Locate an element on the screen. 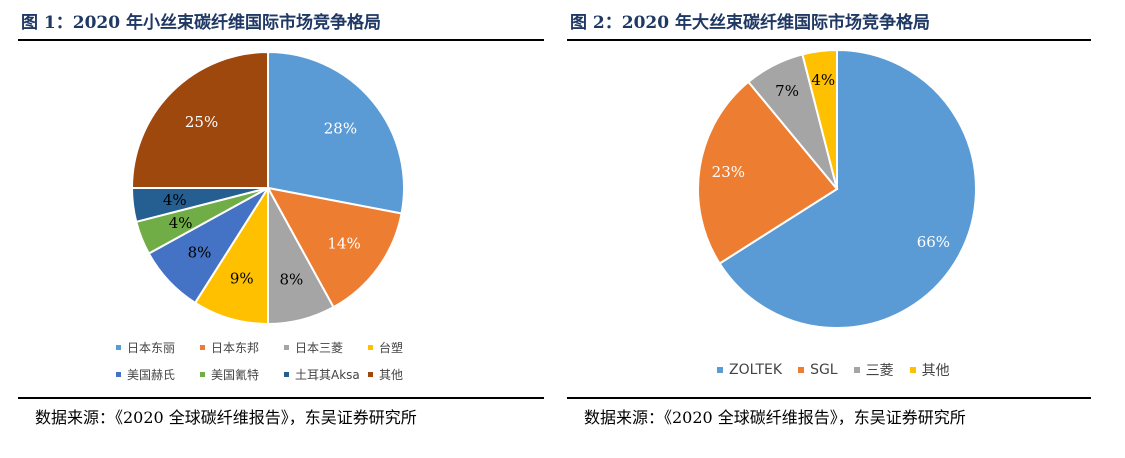  pie-slice-label-4: 4% is located at coordinates (823, 80).